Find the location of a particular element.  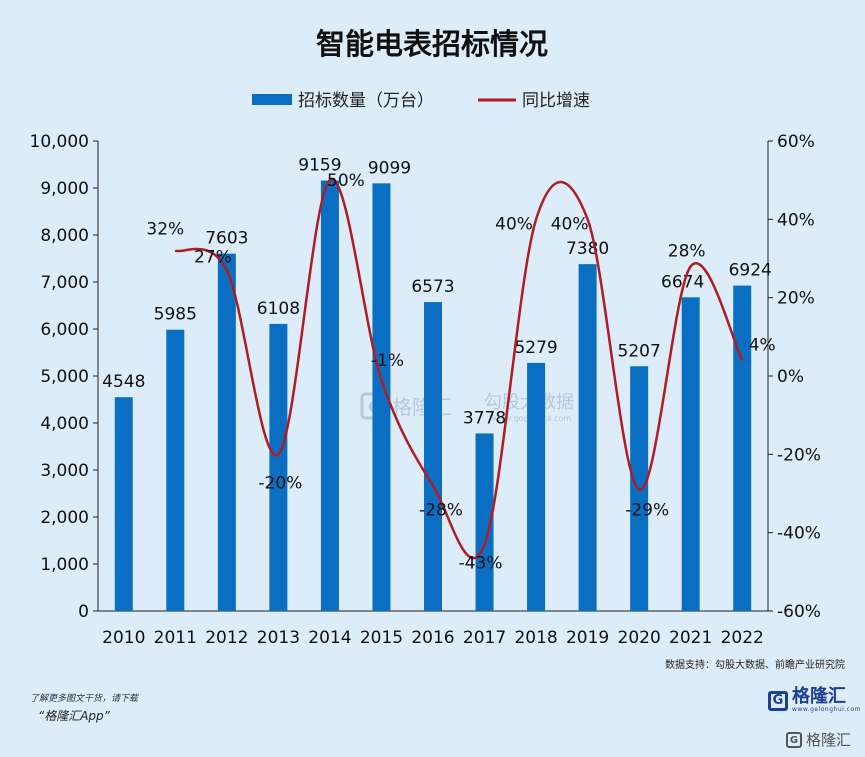

bar-value-label: 6674 is located at coordinates (682, 282).